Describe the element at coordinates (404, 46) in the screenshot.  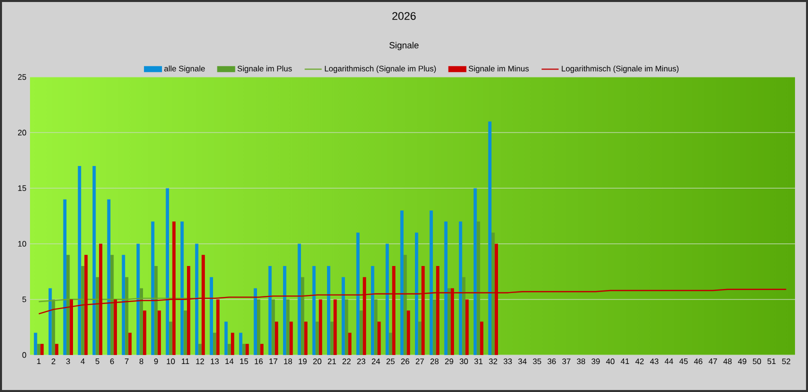
I see `chart-subtitle: Signale` at that location.